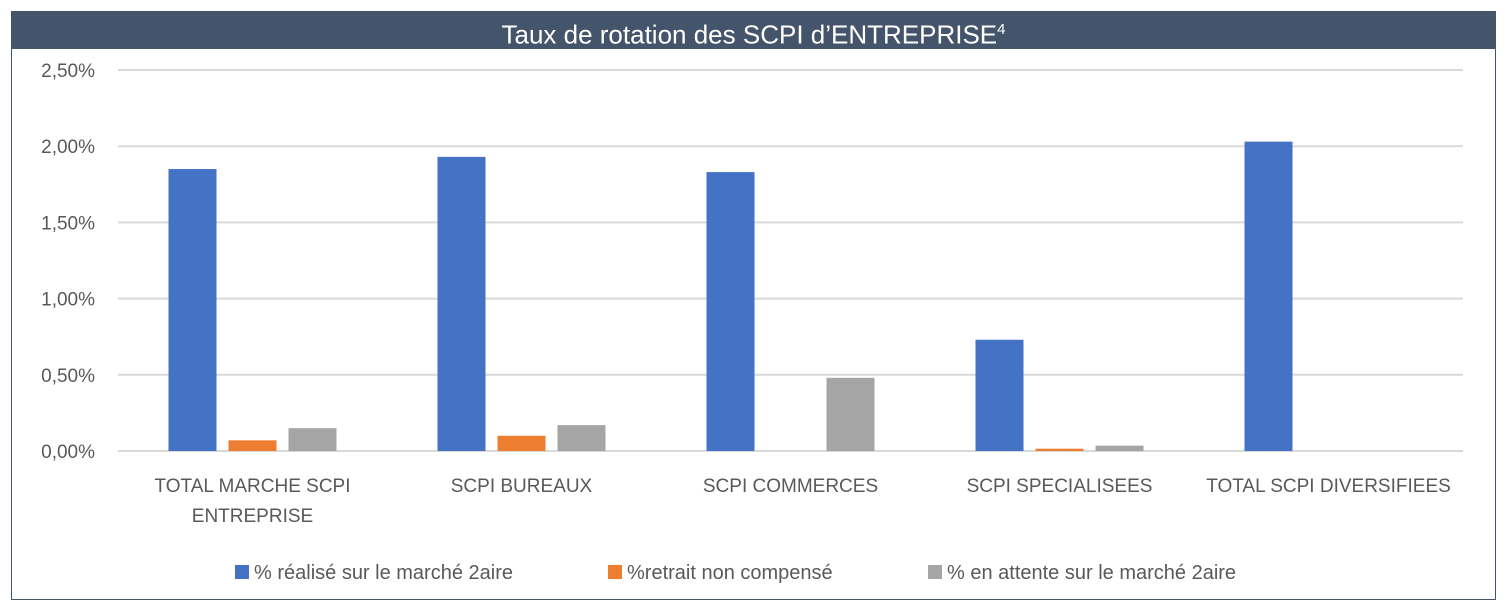  What do you see at coordinates (790, 486) in the screenshot?
I see `x-category-label: SCPI COMMERCES` at bounding box center [790, 486].